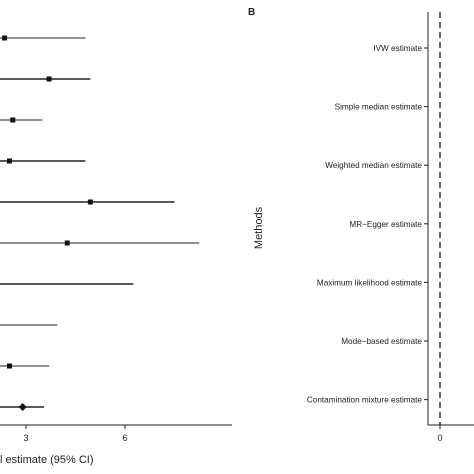 This screenshot has height=474, width=474. Describe the element at coordinates (365, 400) in the screenshot. I see `method-label: Contamination mixture estimate` at that location.